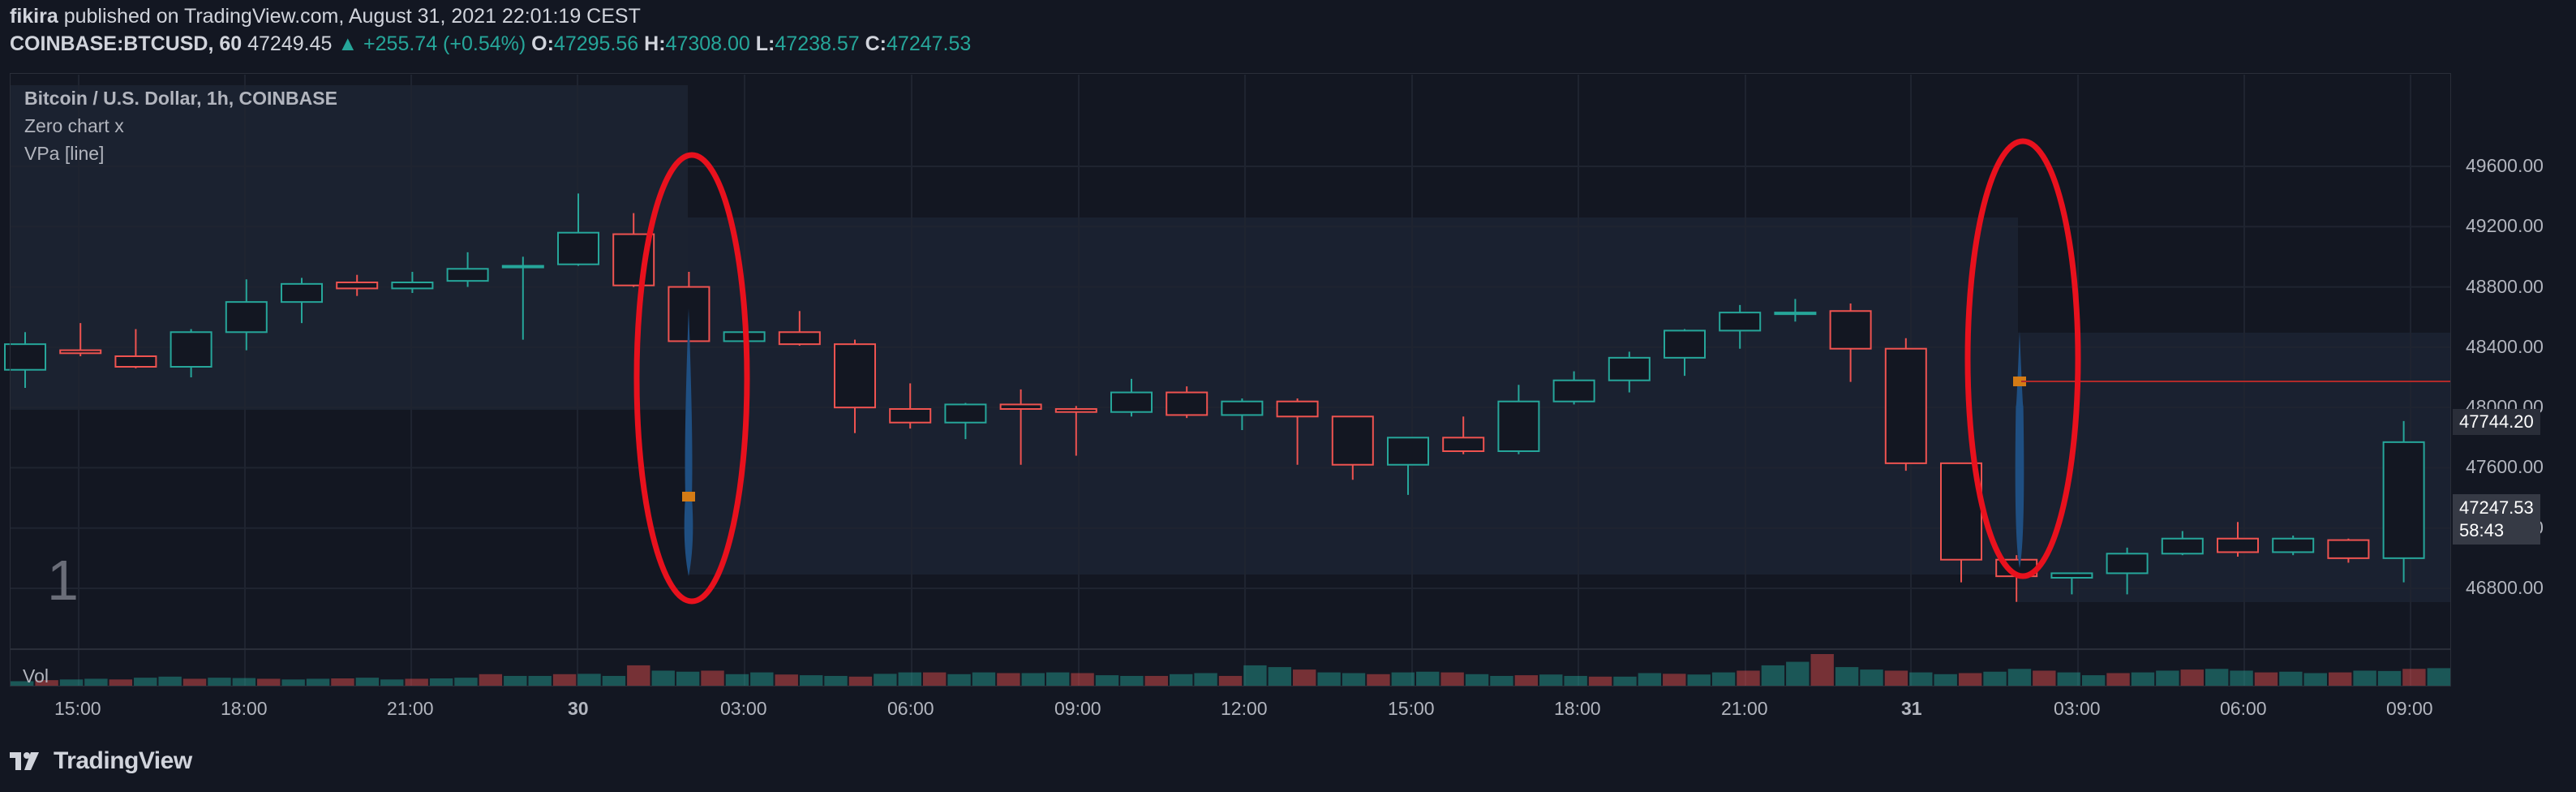 The image size is (2576, 792). What do you see at coordinates (2496, 422) in the screenshot?
I see `high-price-tag: 47744.20` at bounding box center [2496, 422].